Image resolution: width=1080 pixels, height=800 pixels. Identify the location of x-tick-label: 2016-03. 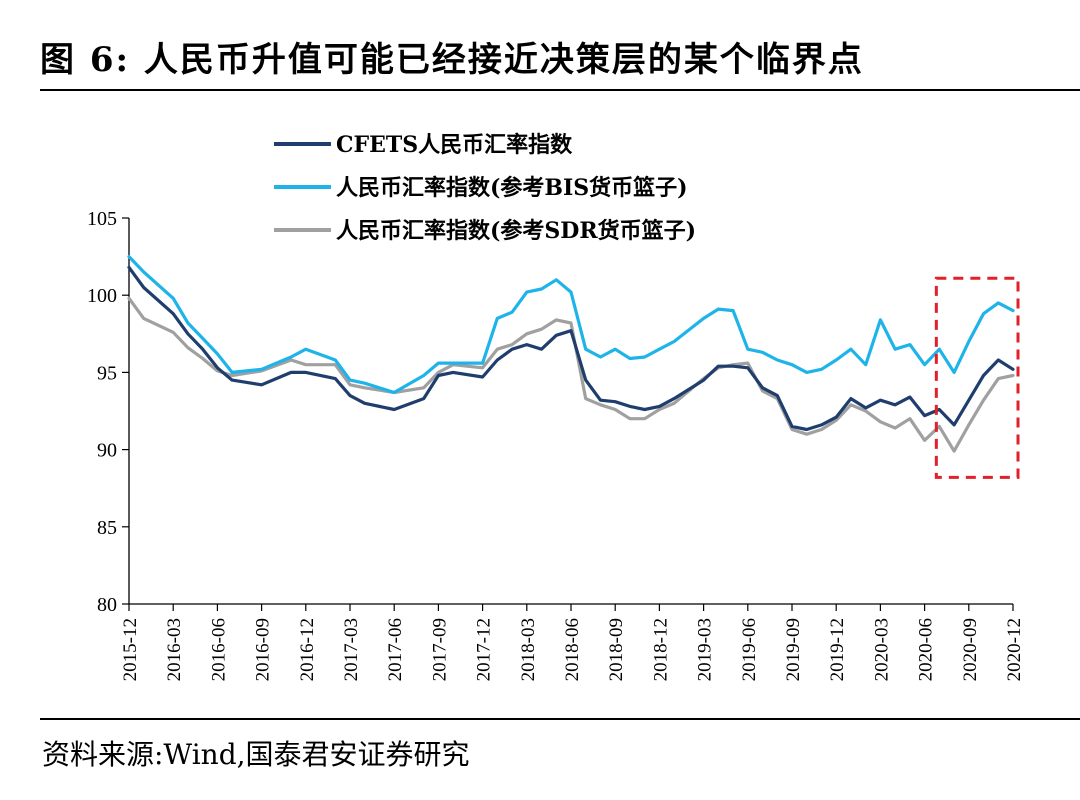
(174, 649).